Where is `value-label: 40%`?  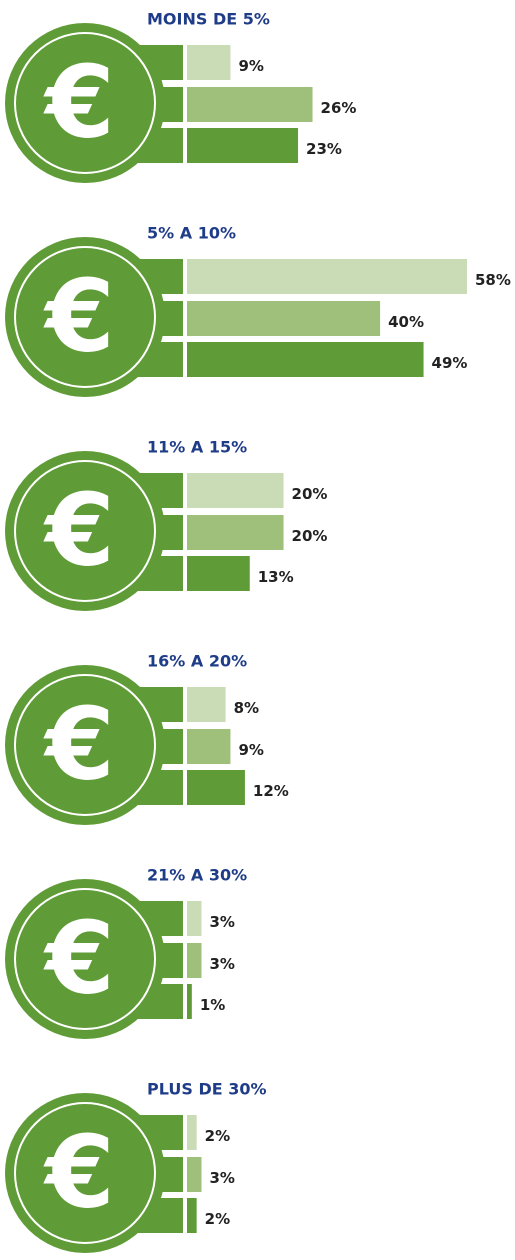
value-label: 40% is located at coordinates (406, 322).